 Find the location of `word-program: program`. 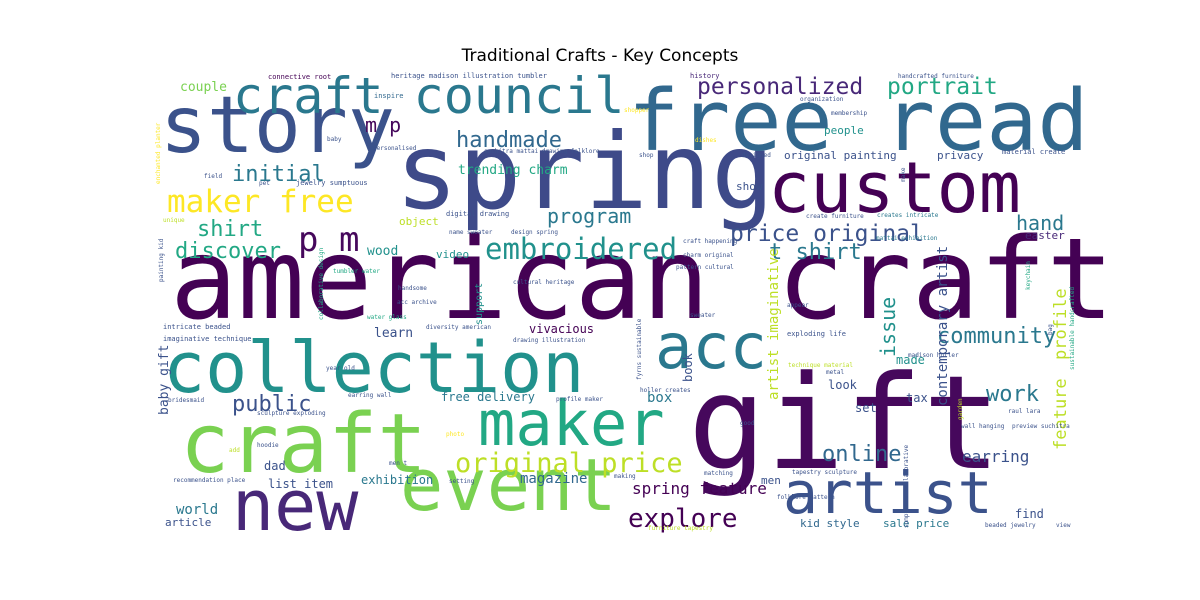

word-program: program is located at coordinates (589, 216).